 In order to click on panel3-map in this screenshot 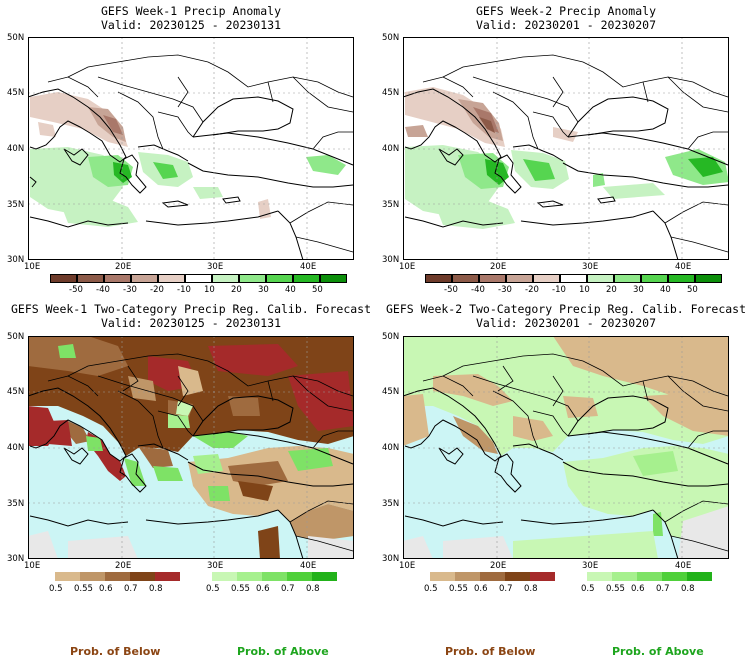, I will do `click(191, 447)`.